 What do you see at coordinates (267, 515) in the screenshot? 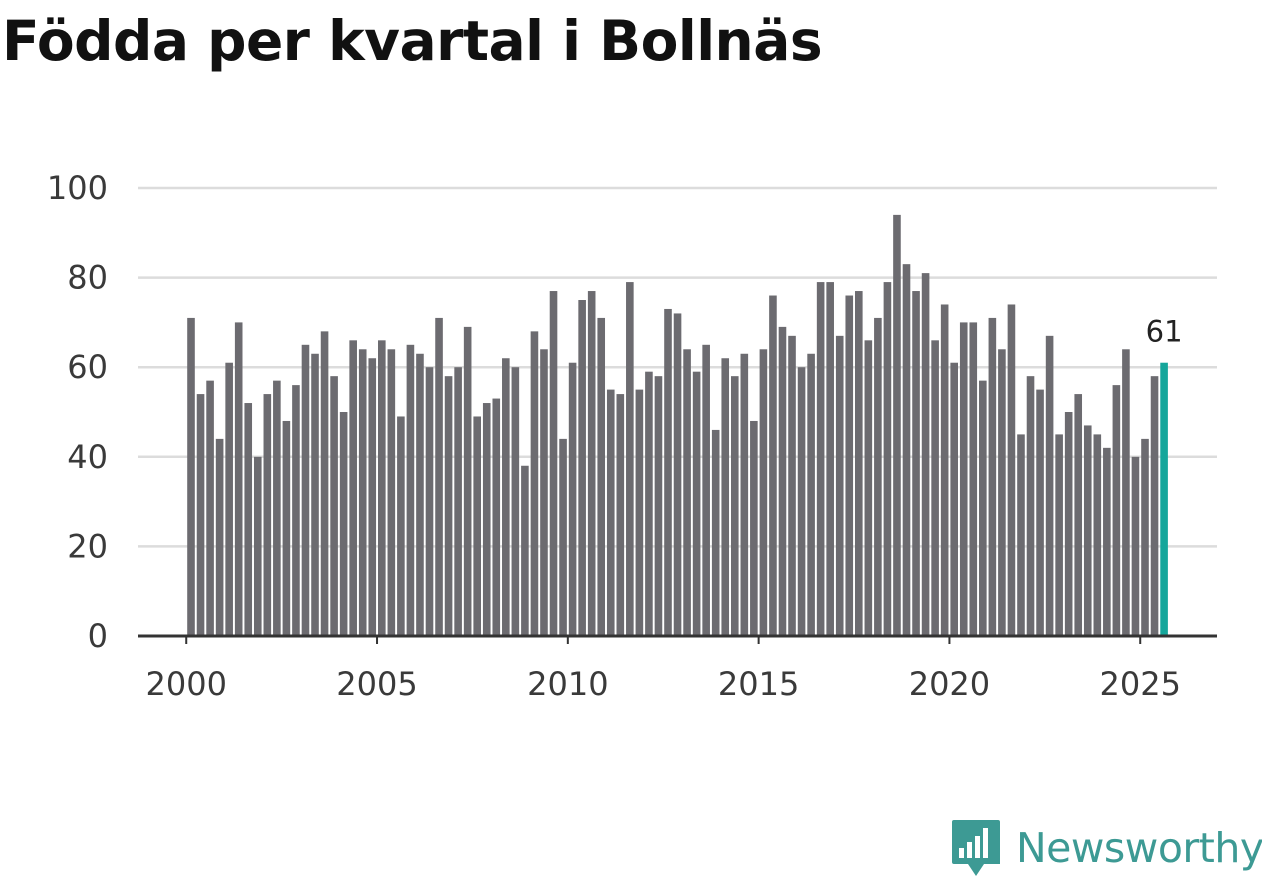
I see `bar-2002-q1` at bounding box center [267, 515].